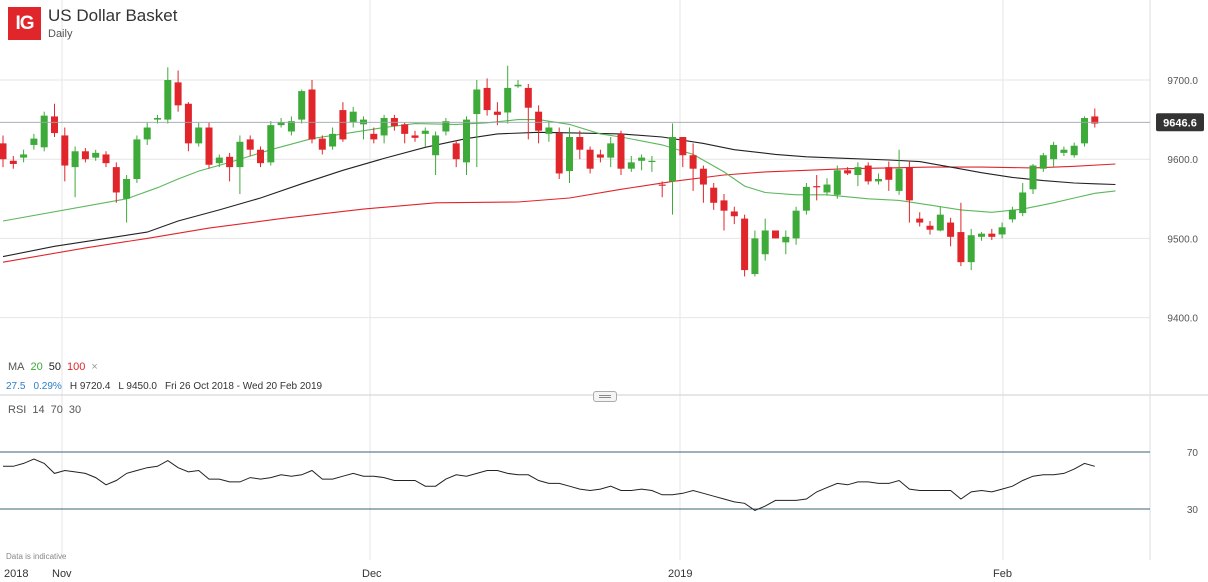  I want to click on rsi-period: 14, so click(38, 410).